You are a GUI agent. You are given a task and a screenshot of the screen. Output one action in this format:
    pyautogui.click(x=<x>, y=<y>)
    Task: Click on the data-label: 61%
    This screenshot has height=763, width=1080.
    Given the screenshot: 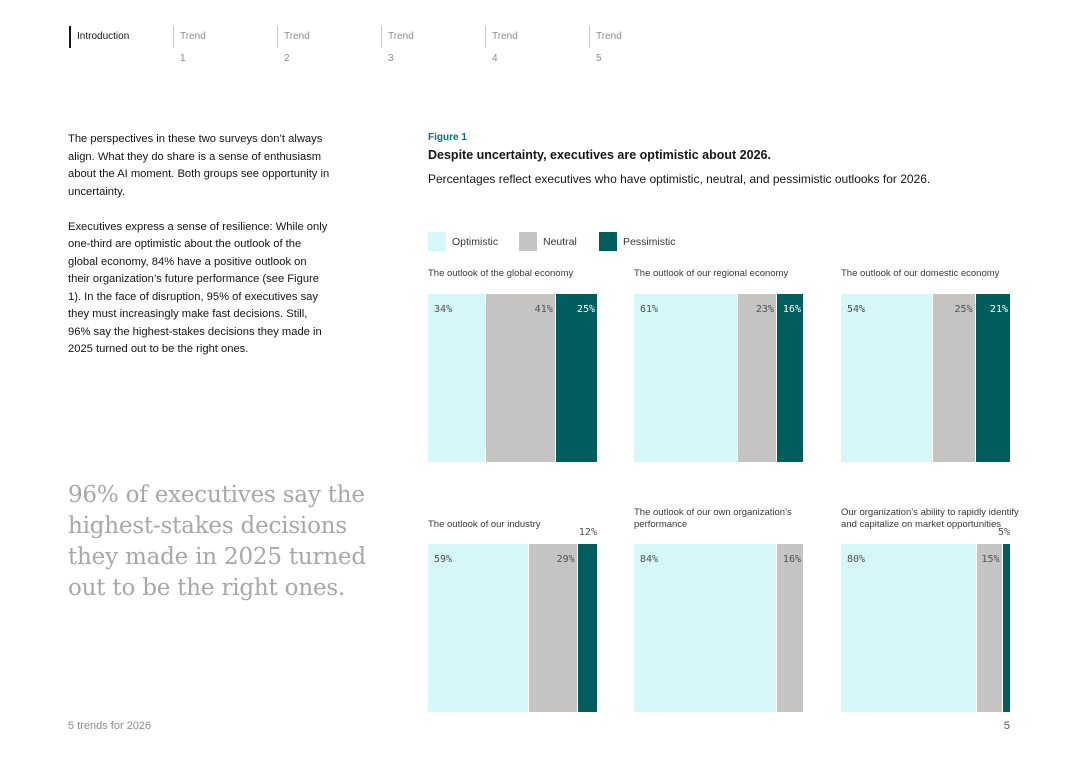 What is the action you would take?
    pyautogui.click(x=649, y=309)
    